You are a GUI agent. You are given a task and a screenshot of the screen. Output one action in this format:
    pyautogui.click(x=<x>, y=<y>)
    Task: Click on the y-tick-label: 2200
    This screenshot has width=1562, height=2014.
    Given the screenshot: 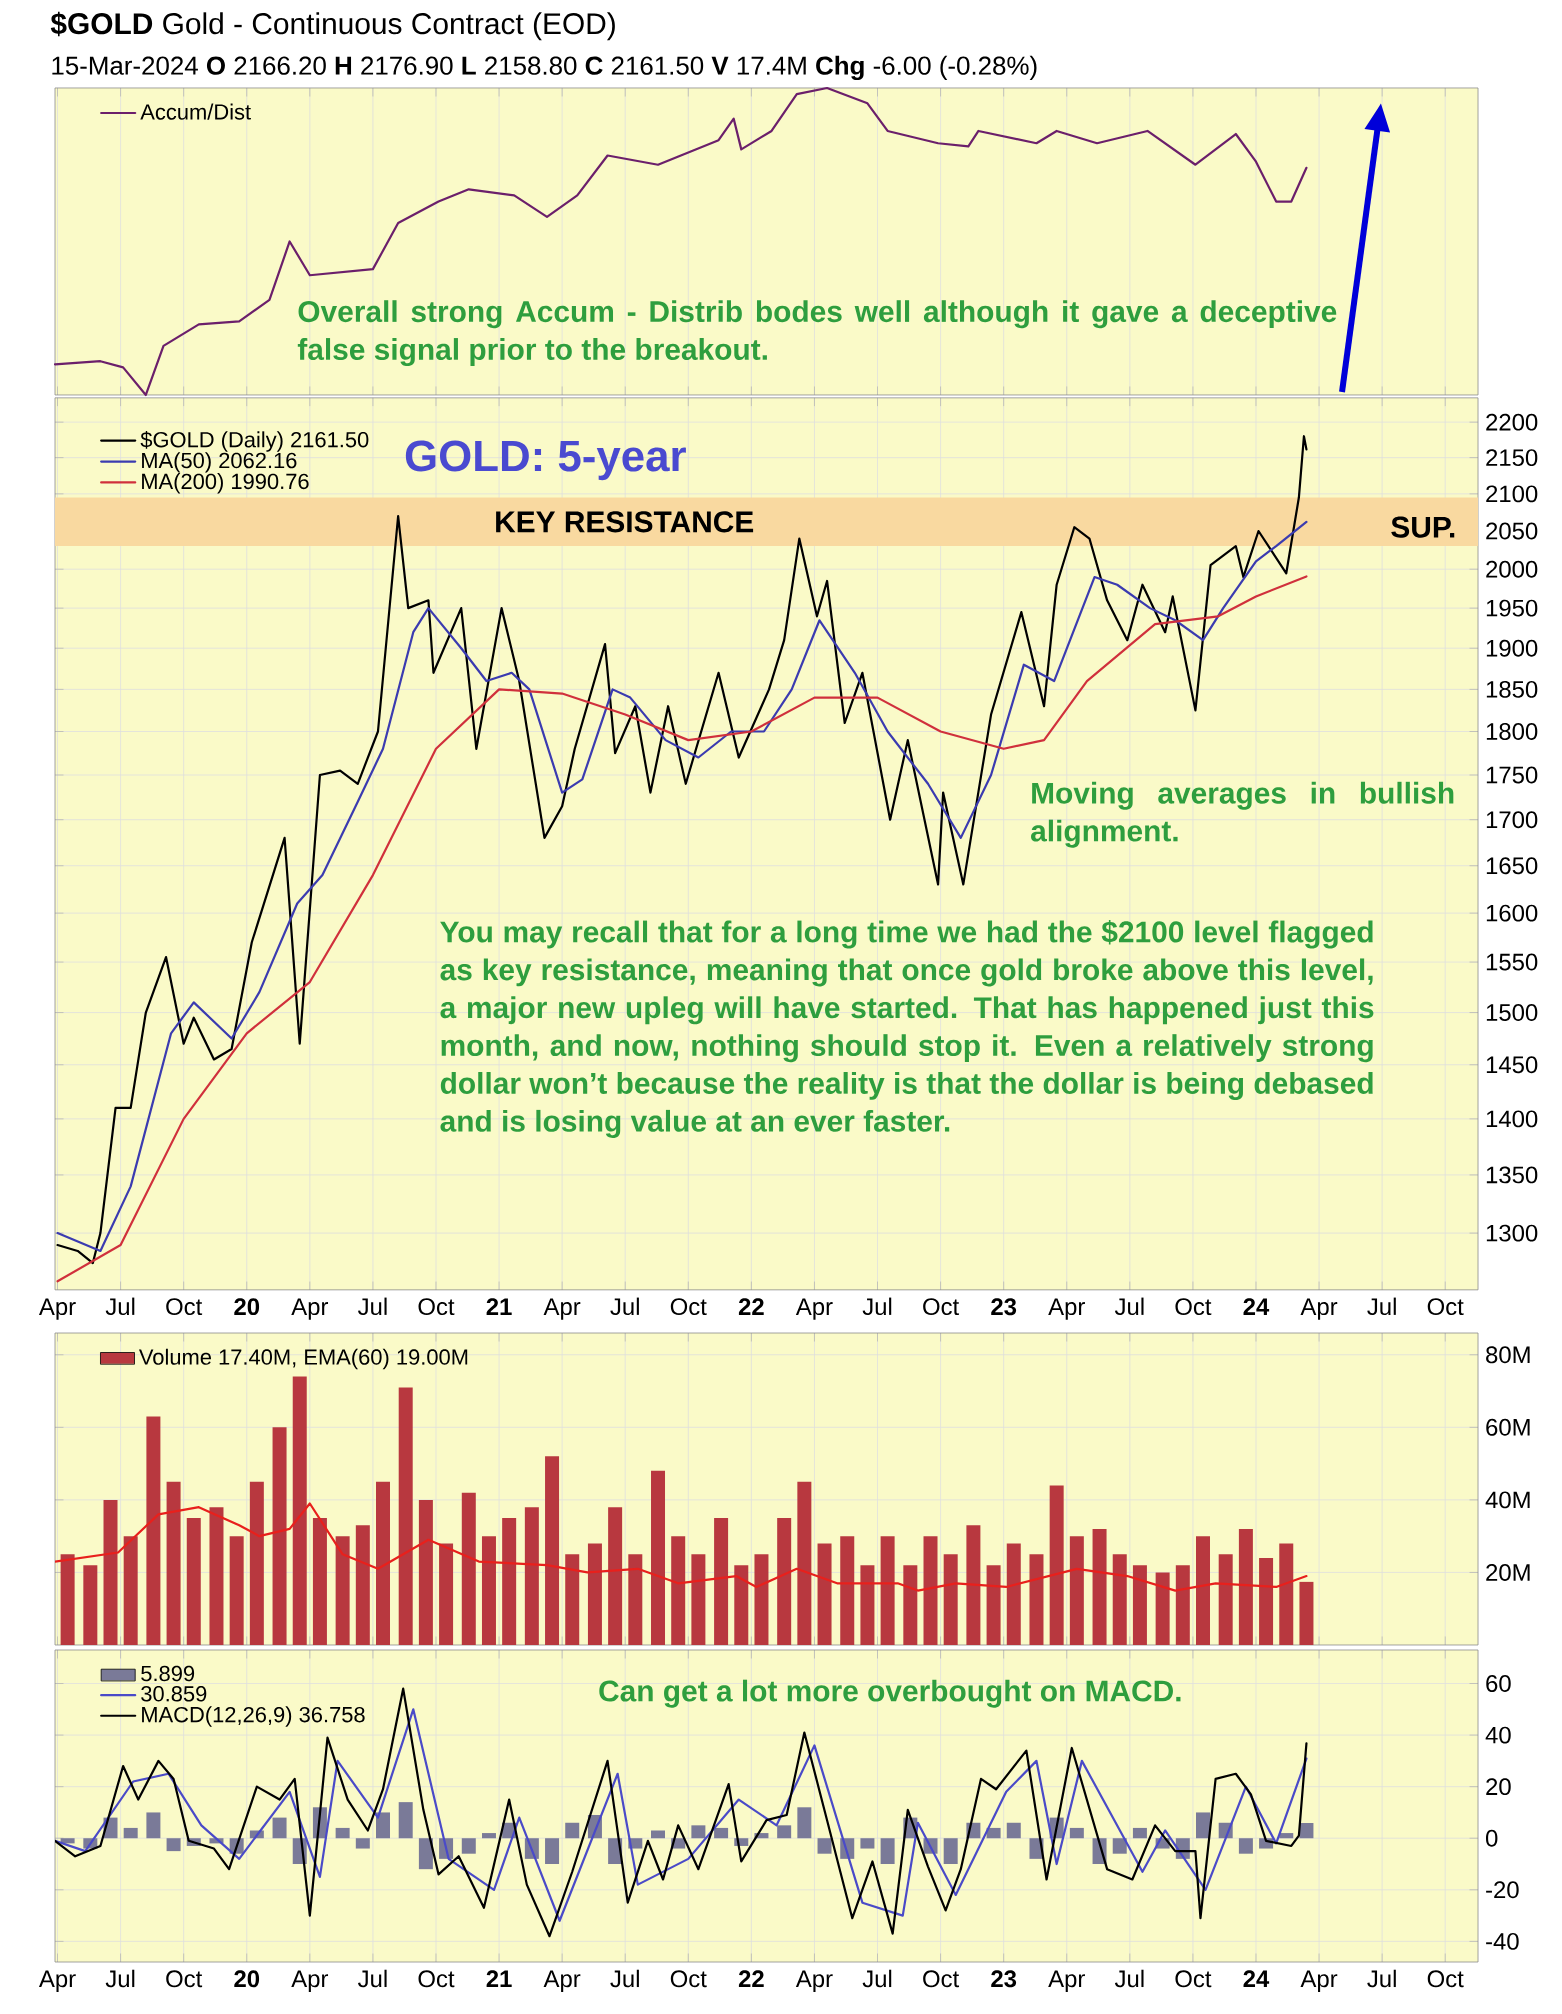 What is the action you would take?
    pyautogui.click(x=1512, y=422)
    